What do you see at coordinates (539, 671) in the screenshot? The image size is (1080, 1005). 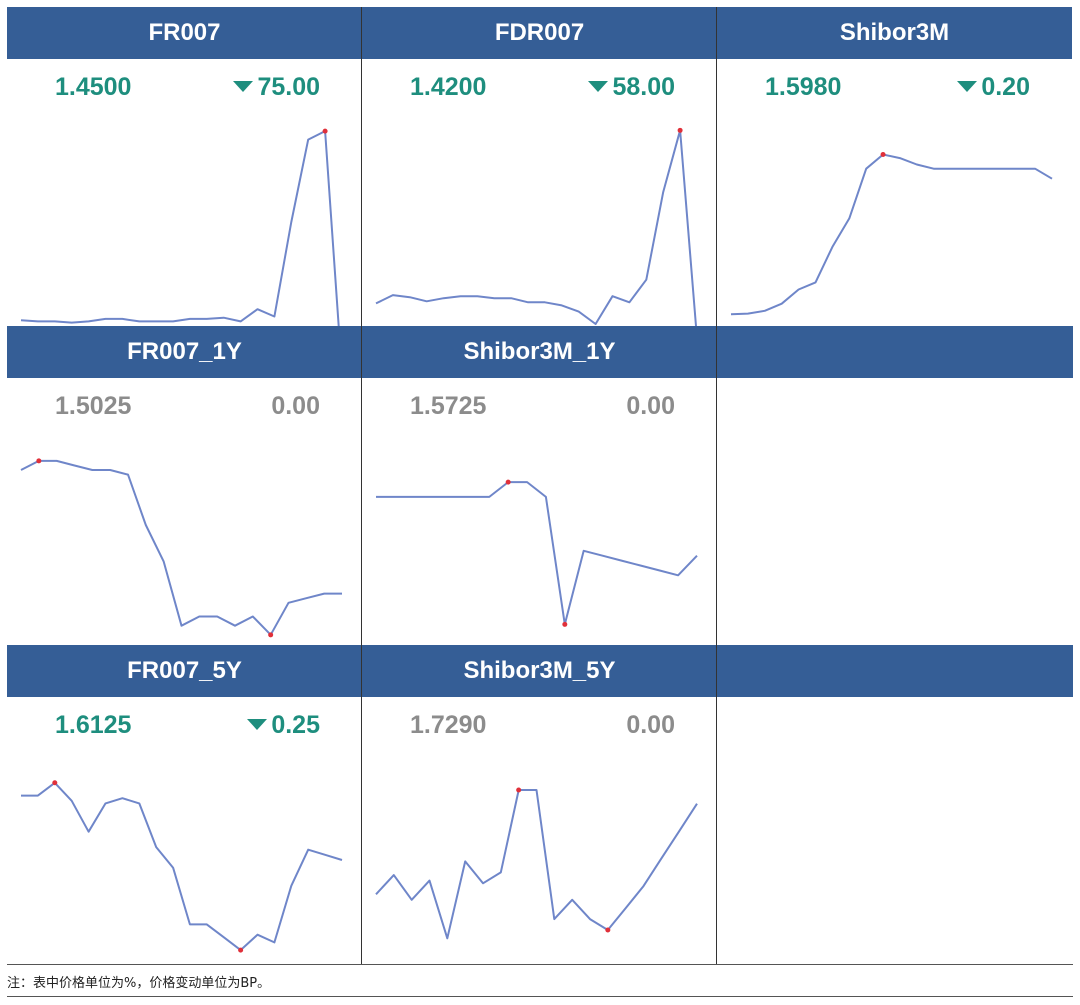 I see `panel-title: Shibor3M_5Y` at bounding box center [539, 671].